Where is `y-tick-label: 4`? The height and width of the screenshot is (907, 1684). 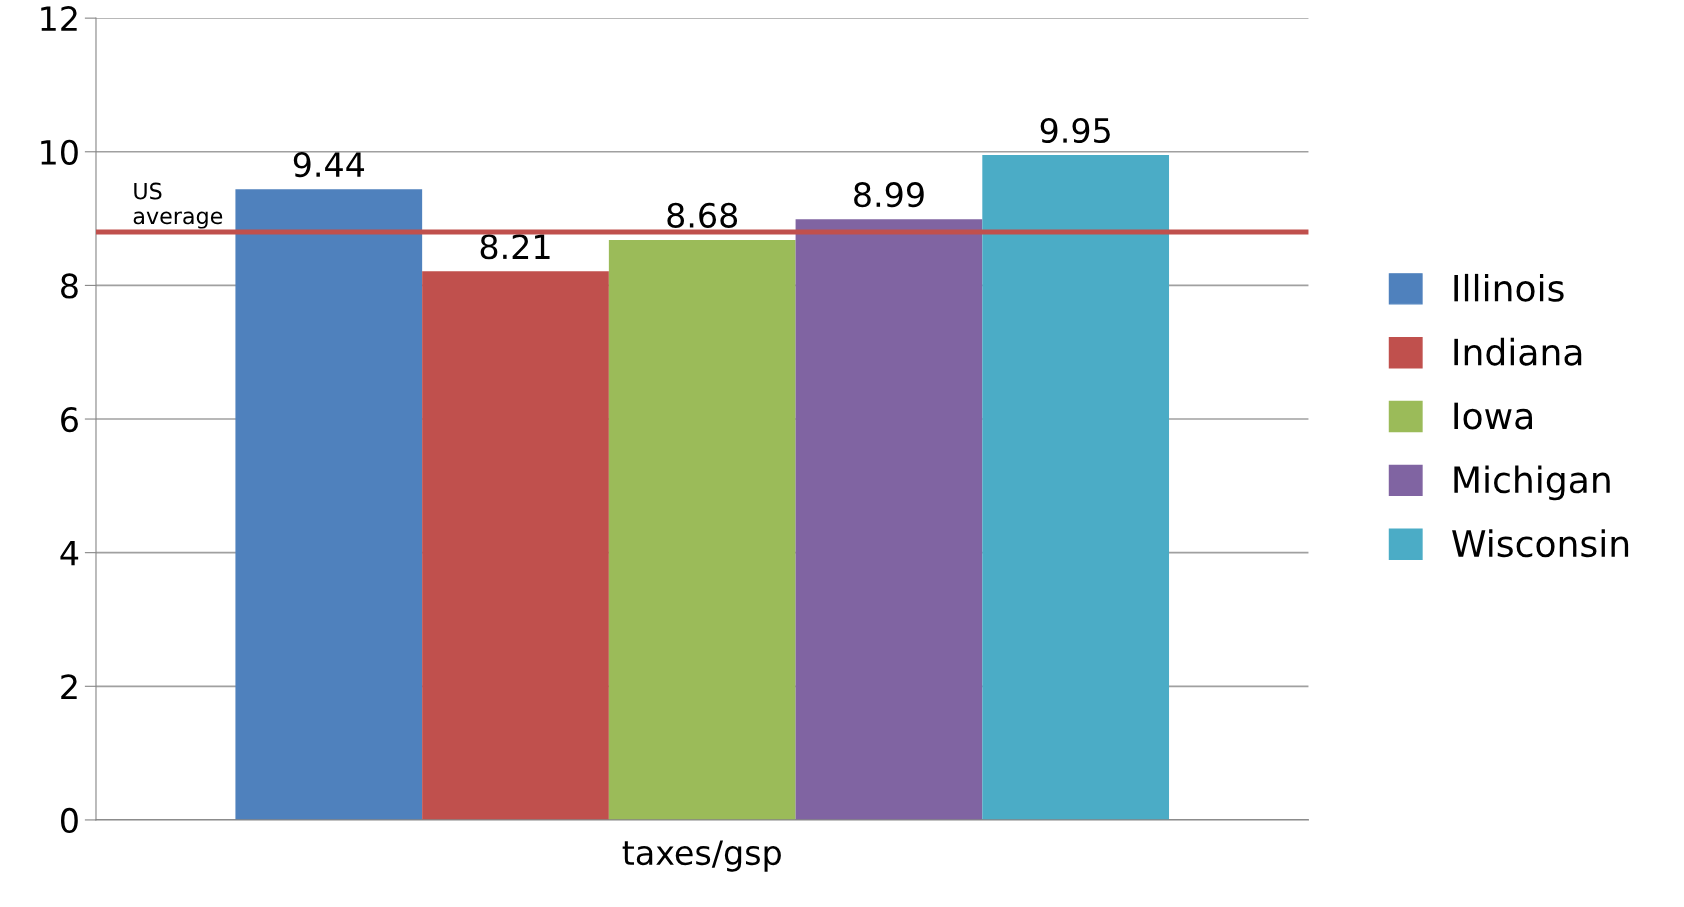 y-tick-label: 4 is located at coordinates (69, 553).